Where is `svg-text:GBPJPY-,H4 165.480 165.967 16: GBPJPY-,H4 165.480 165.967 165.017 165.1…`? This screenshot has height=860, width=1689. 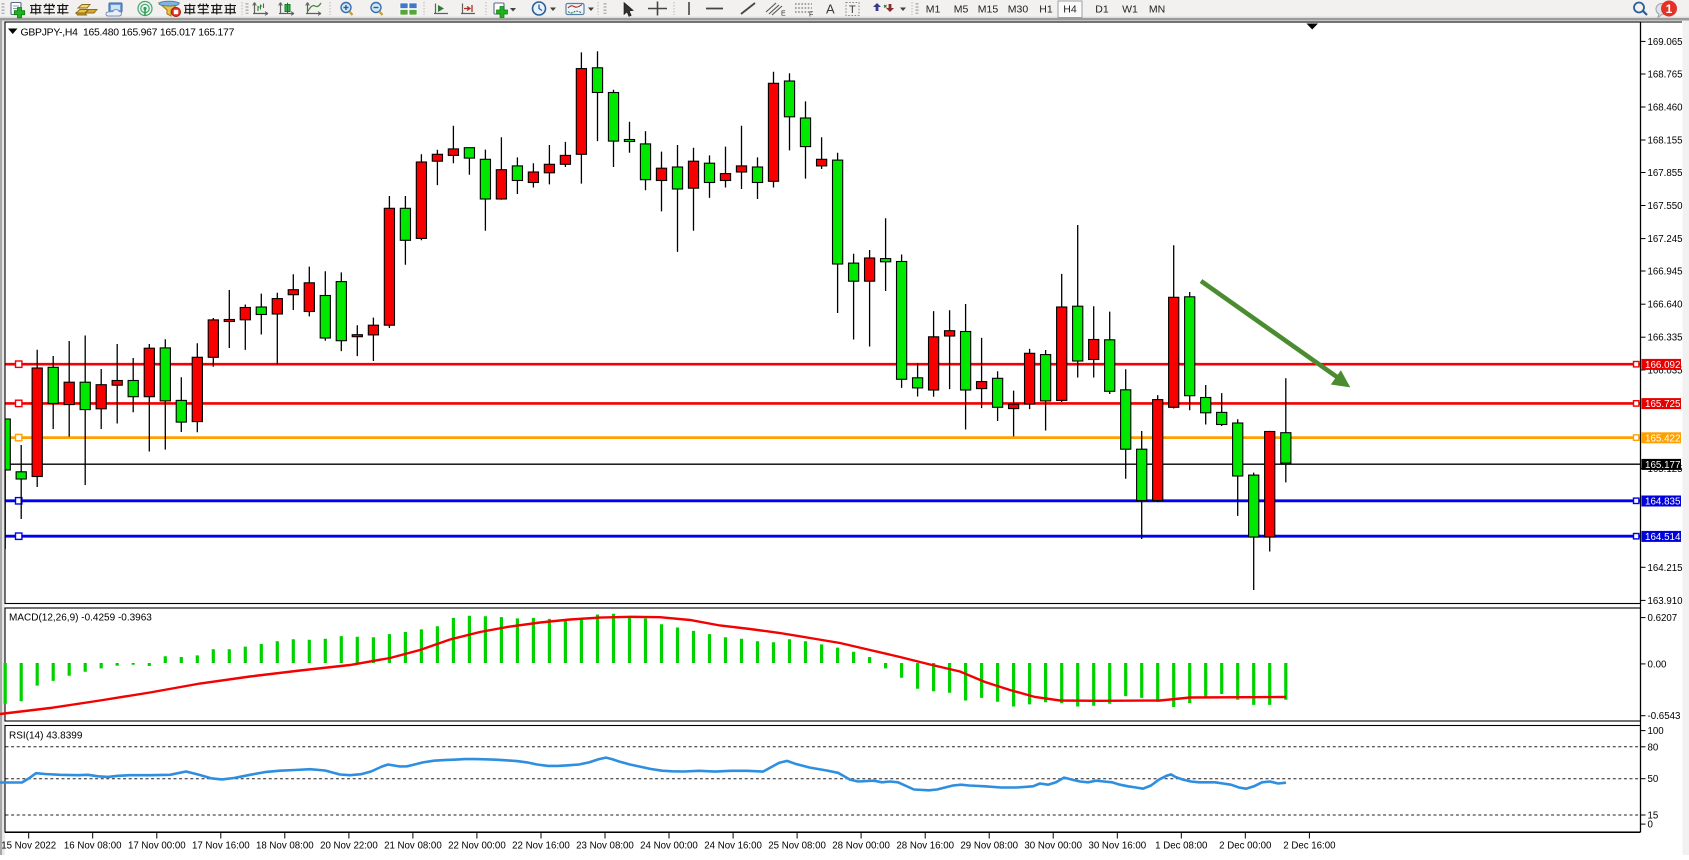
svg-text:GBPJPY-,H4 165.480 165.967 16: GBPJPY-,H4 165.480 165.967 165.017 165.1… is located at coordinates (128, 33).